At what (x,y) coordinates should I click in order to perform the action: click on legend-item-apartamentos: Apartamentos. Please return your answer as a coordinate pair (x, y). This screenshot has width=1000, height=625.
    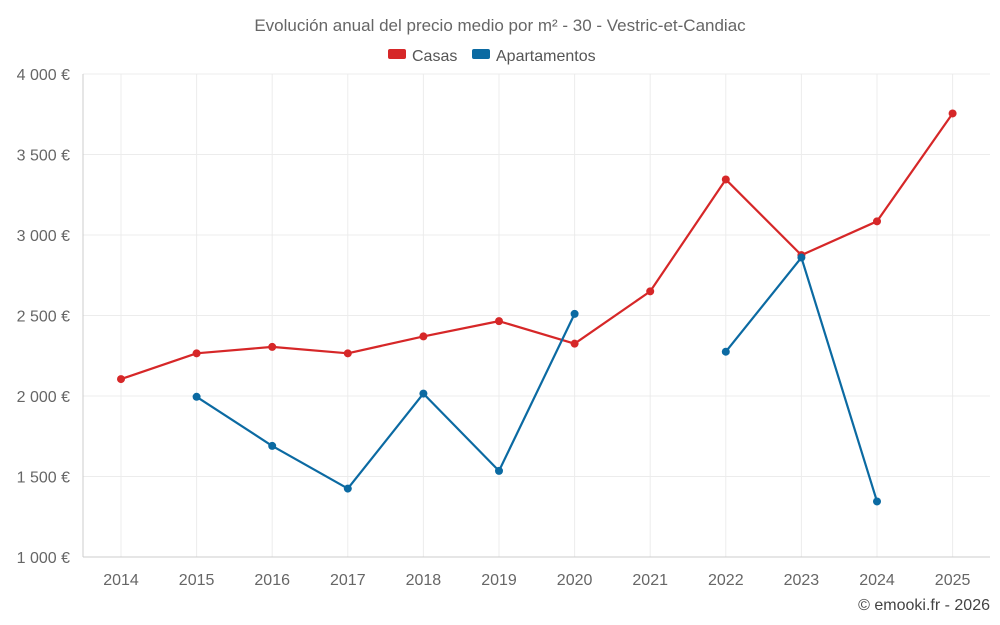
    Looking at the image, I should click on (534, 56).